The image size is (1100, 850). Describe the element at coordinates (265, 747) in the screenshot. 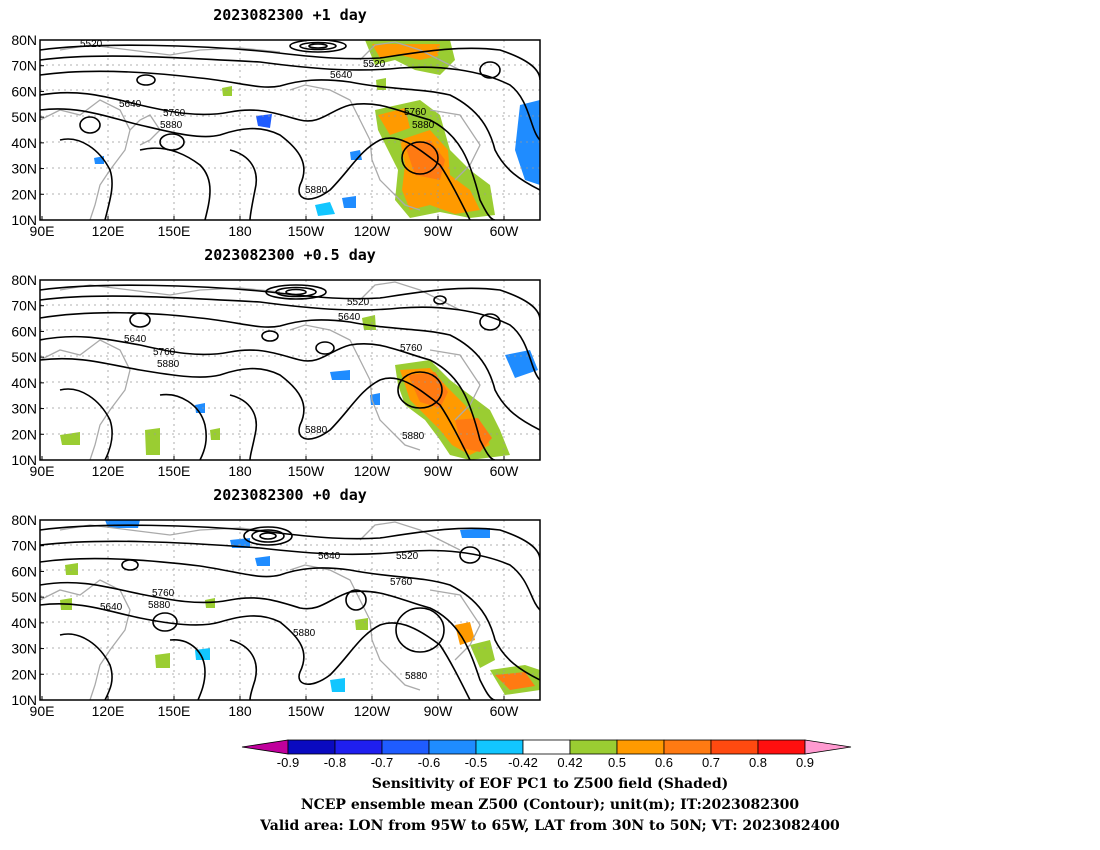

I see `colorbar-min-arrow` at that location.